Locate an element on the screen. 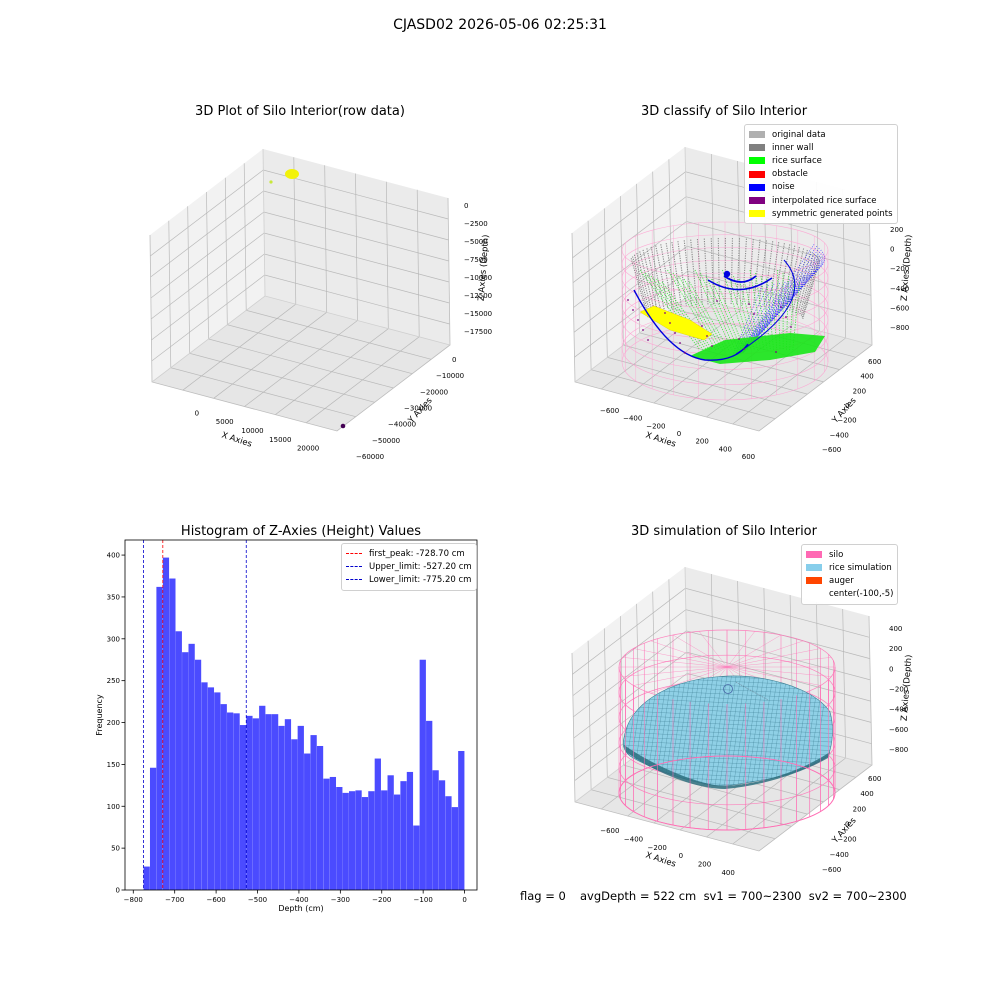 This screenshot has height=1000, width=1000. raw-data-point is located at coordinates (271, 182).